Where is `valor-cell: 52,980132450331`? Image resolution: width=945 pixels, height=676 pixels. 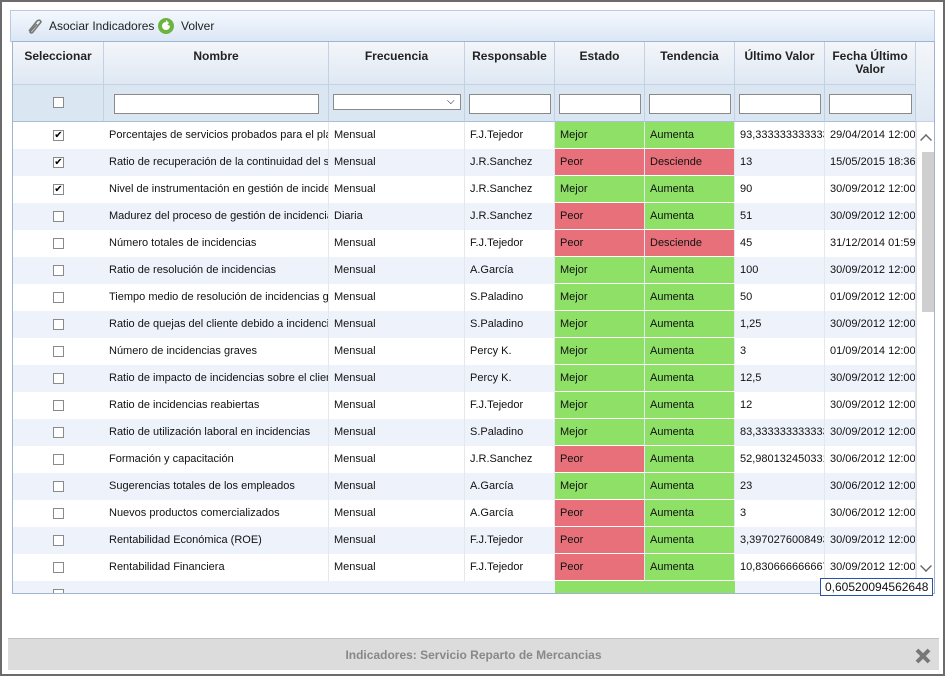 valor-cell: 52,980132450331 is located at coordinates (780, 459).